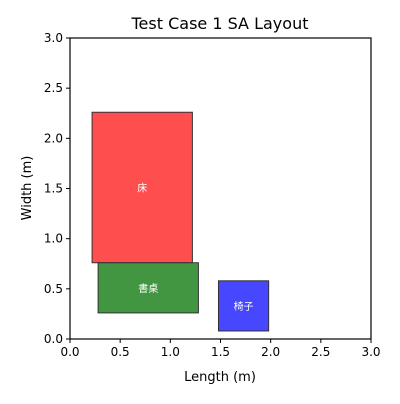 The image size is (400, 404). Describe the element at coordinates (53, 38) in the screenshot. I see `y-tick-label-6: 3.0` at that location.